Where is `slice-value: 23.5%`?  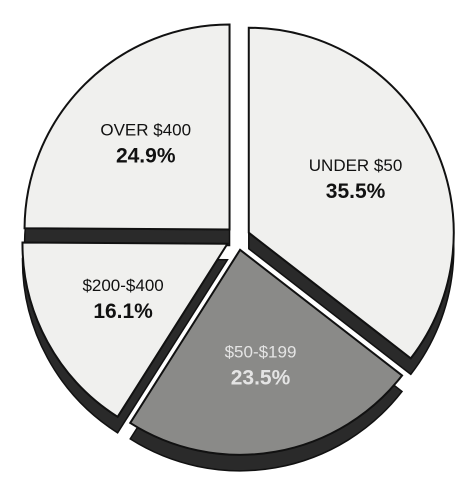
slice-value: 23.5% is located at coordinates (261, 377).